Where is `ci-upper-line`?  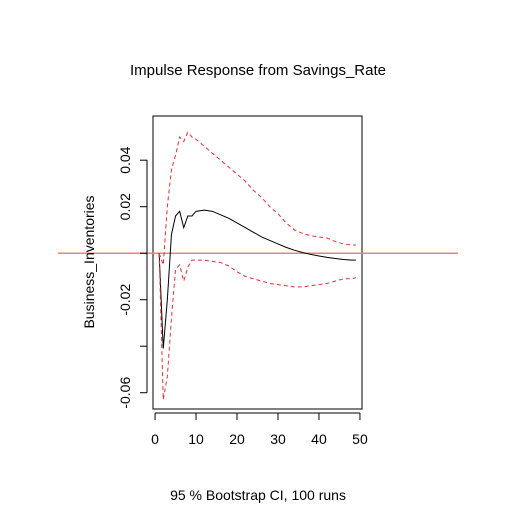
ci-upper-line is located at coordinates (257, 198).